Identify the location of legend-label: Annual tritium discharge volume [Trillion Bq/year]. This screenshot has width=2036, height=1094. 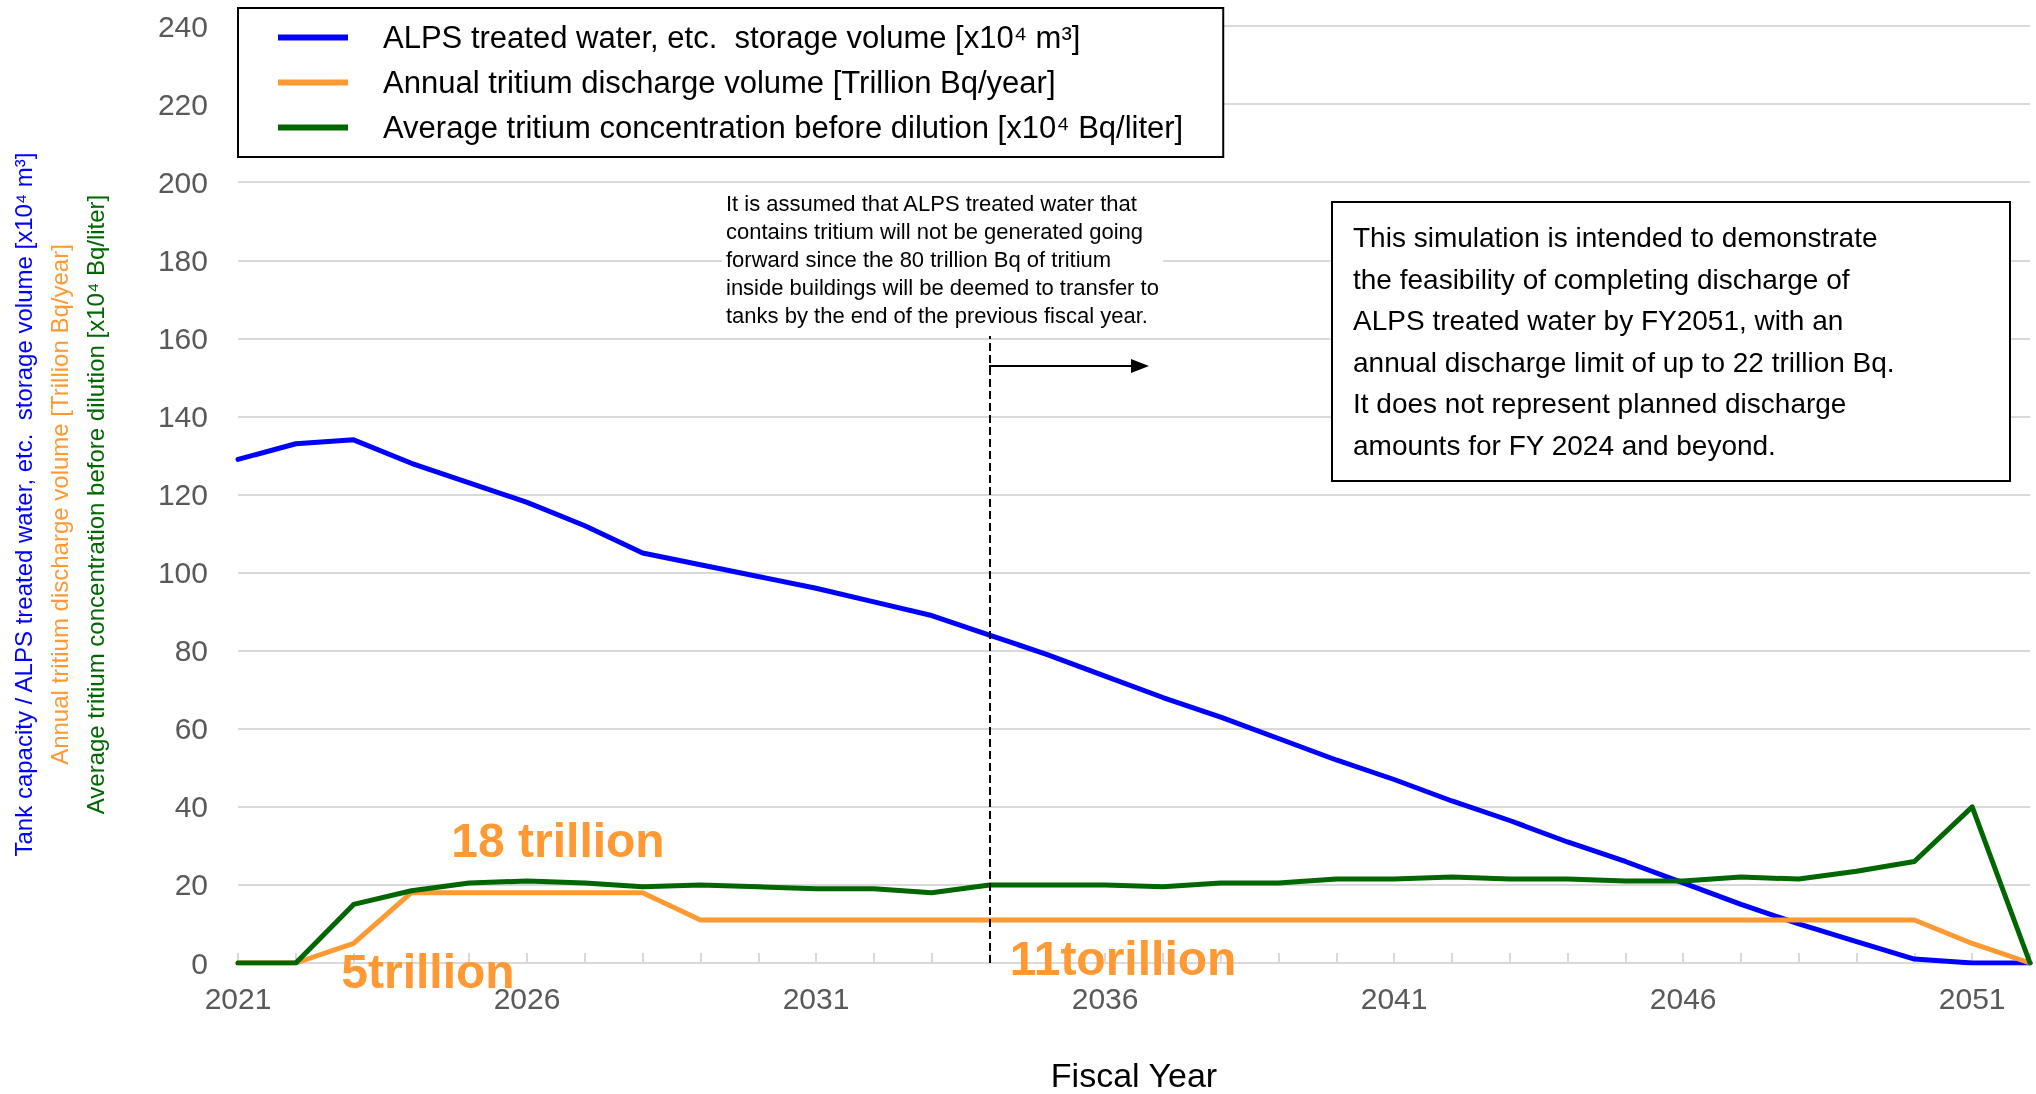
(719, 82).